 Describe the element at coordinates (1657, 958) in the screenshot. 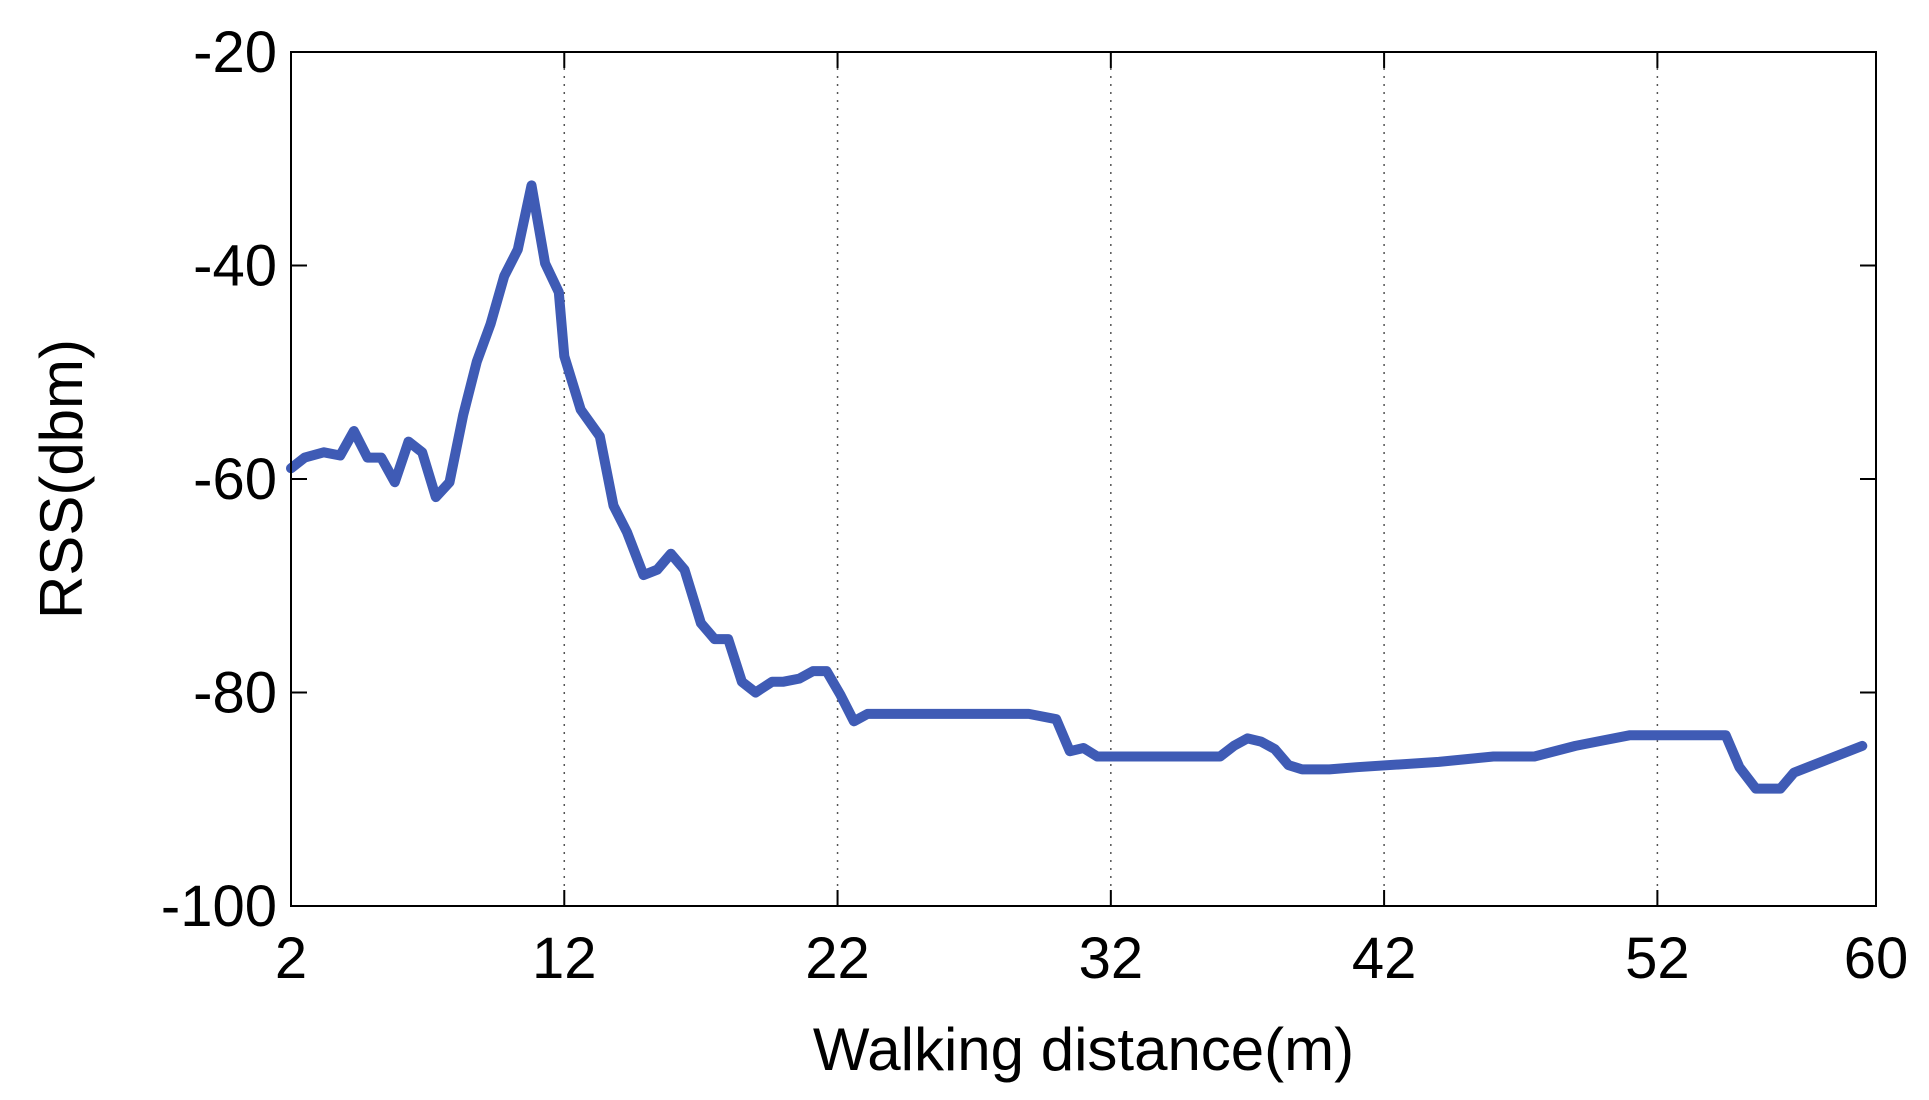

I see `x-tick-label: 52` at that location.